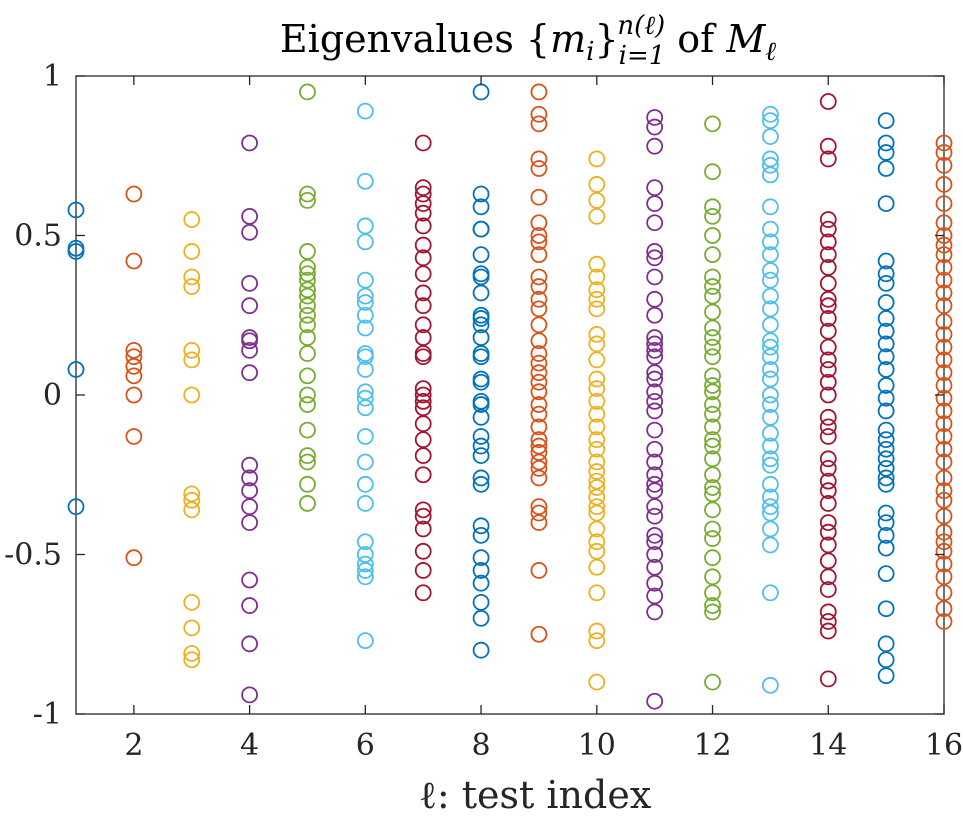 The width and height of the screenshot is (963, 817). Describe the element at coordinates (770, 52) in the screenshot. I see `title-matrix-sub: ℓ` at that location.